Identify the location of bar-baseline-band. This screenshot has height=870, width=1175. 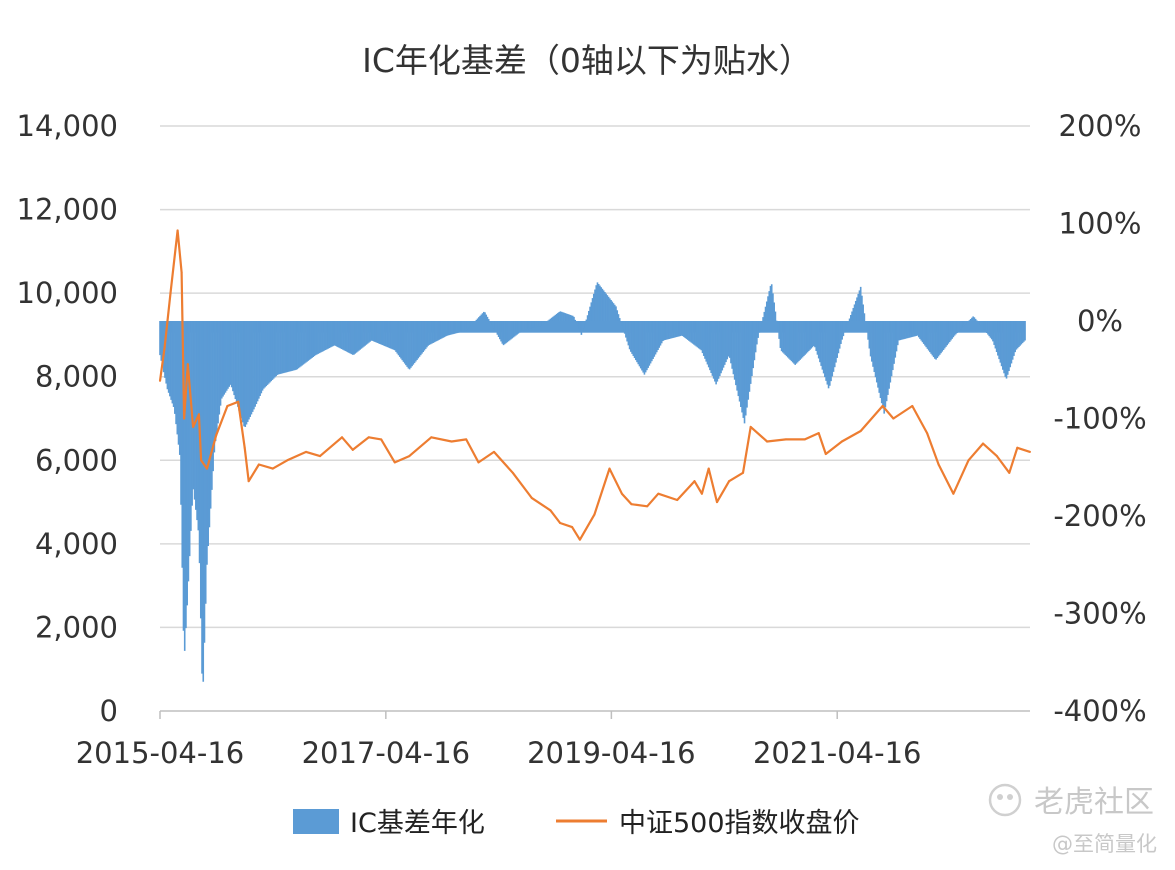
(593, 327).